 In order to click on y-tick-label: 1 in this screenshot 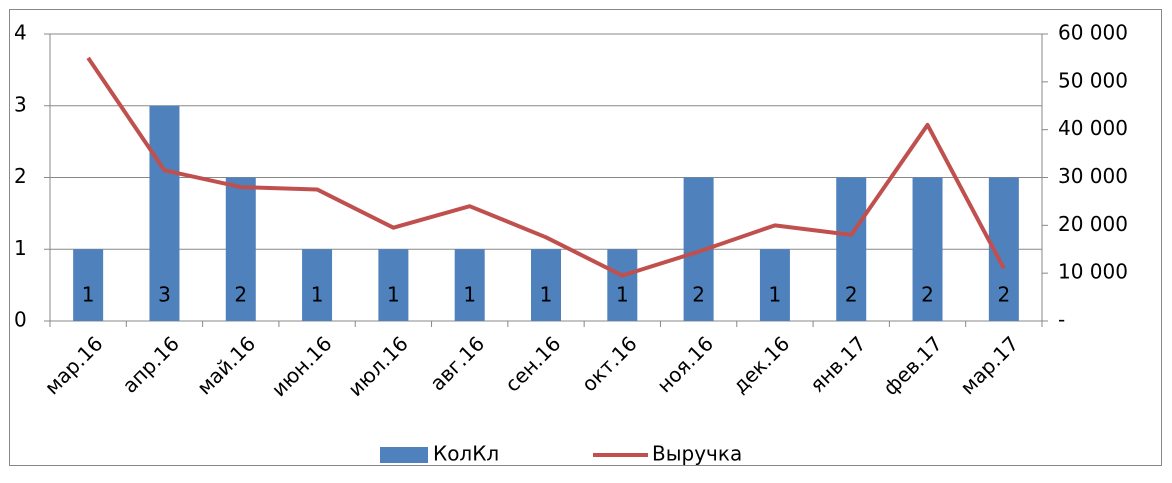, I will do `click(20, 248)`.